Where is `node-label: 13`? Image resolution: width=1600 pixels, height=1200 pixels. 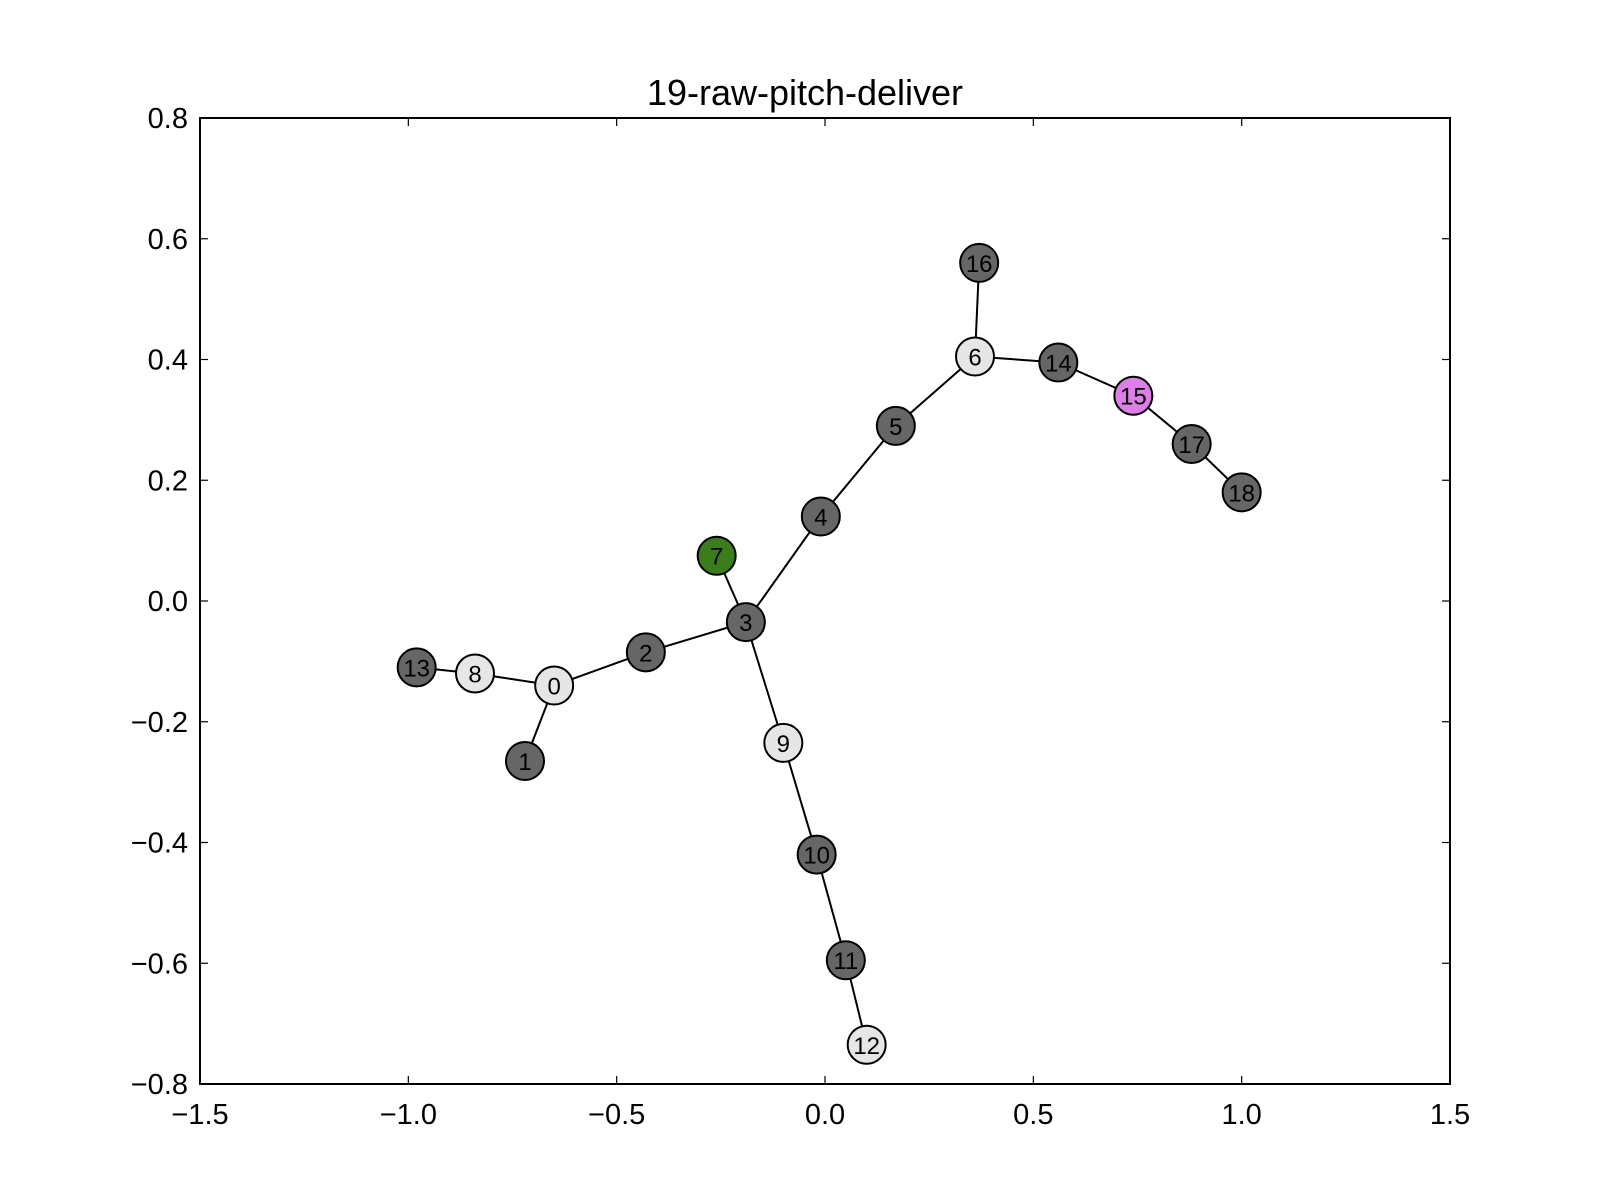
node-label: 13 is located at coordinates (416, 668).